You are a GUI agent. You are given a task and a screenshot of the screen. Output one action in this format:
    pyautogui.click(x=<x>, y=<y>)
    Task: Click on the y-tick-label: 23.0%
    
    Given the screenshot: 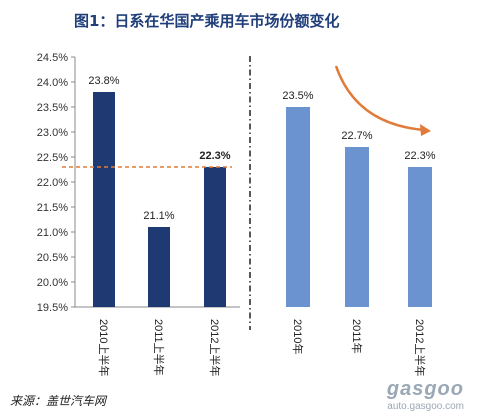 What is the action you would take?
    pyautogui.click(x=52, y=133)
    